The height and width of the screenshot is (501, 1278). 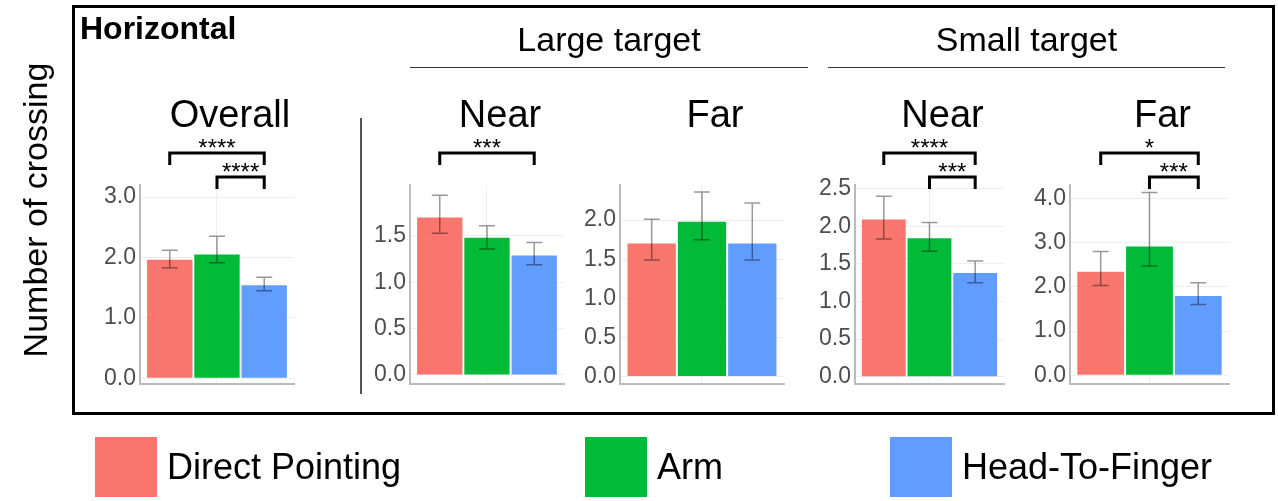 I want to click on legend-label: Direct Pointing, so click(x=284, y=467).